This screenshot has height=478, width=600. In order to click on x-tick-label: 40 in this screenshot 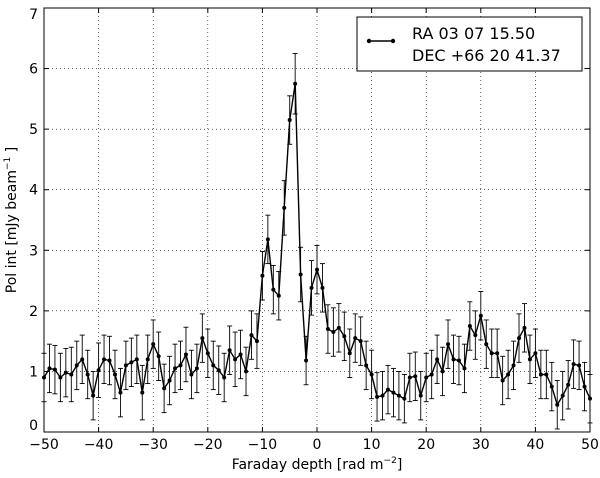, I will do `click(535, 445)`.